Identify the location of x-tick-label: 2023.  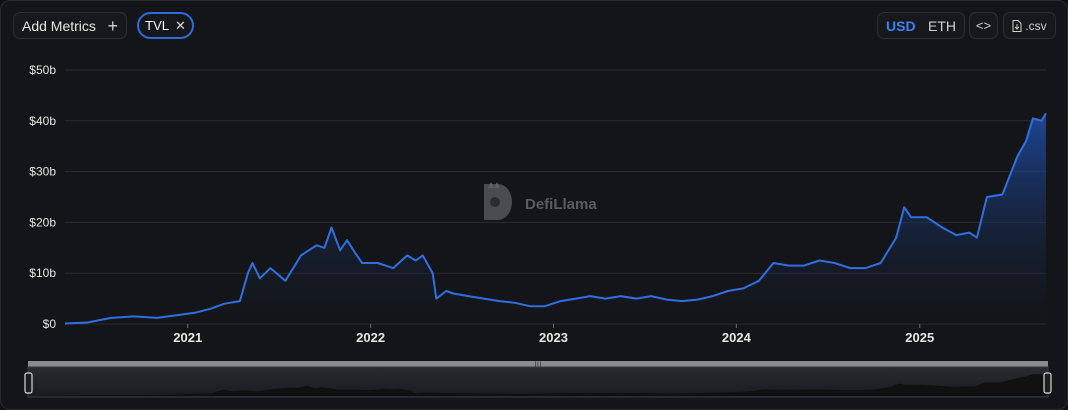
(553, 337).